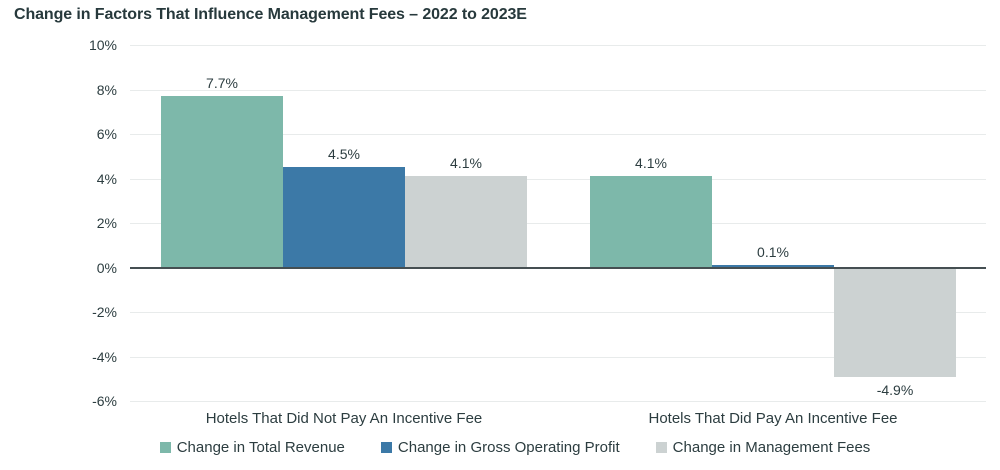  I want to click on legend-item-change-in-total-revenue: Change in Total Revenue, so click(252, 447).